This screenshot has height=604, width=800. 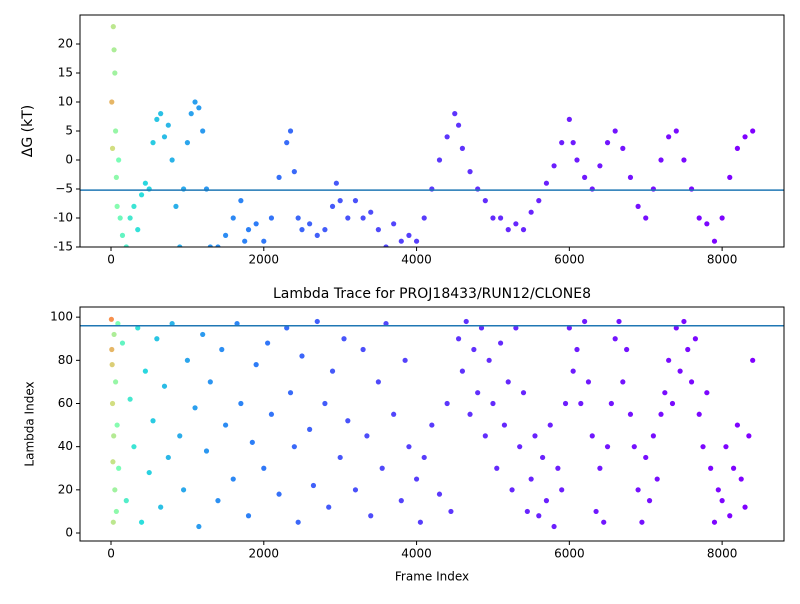 What do you see at coordinates (69, 131) in the screenshot?
I see `y-tick-label: 5` at bounding box center [69, 131].